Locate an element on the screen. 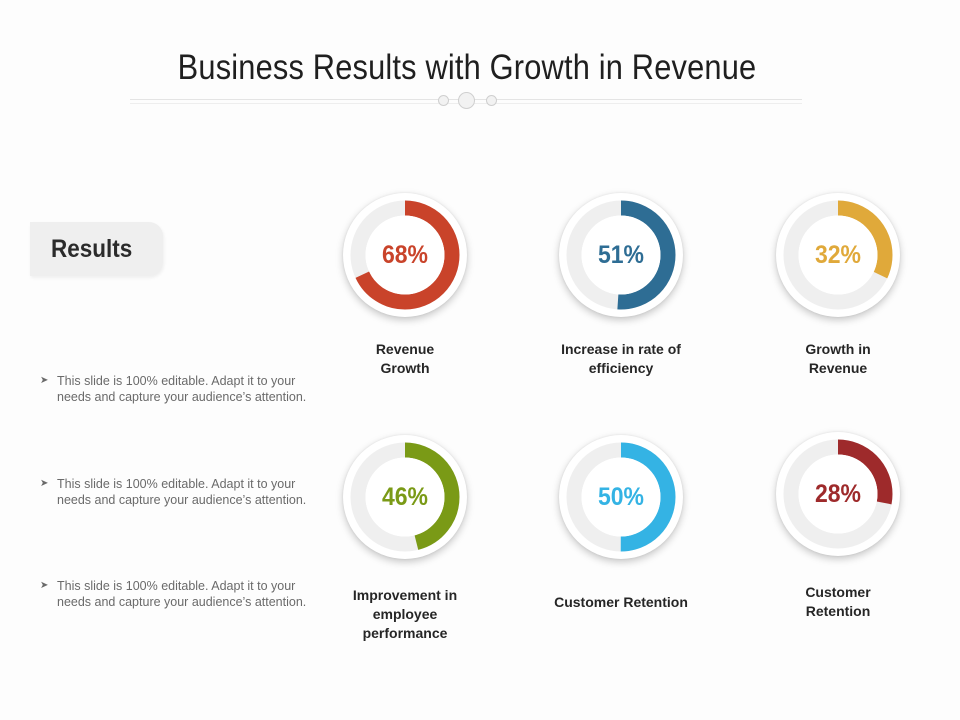 The image size is (960, 720). gauge-caption-line: Improvement in is located at coordinates (405, 595).